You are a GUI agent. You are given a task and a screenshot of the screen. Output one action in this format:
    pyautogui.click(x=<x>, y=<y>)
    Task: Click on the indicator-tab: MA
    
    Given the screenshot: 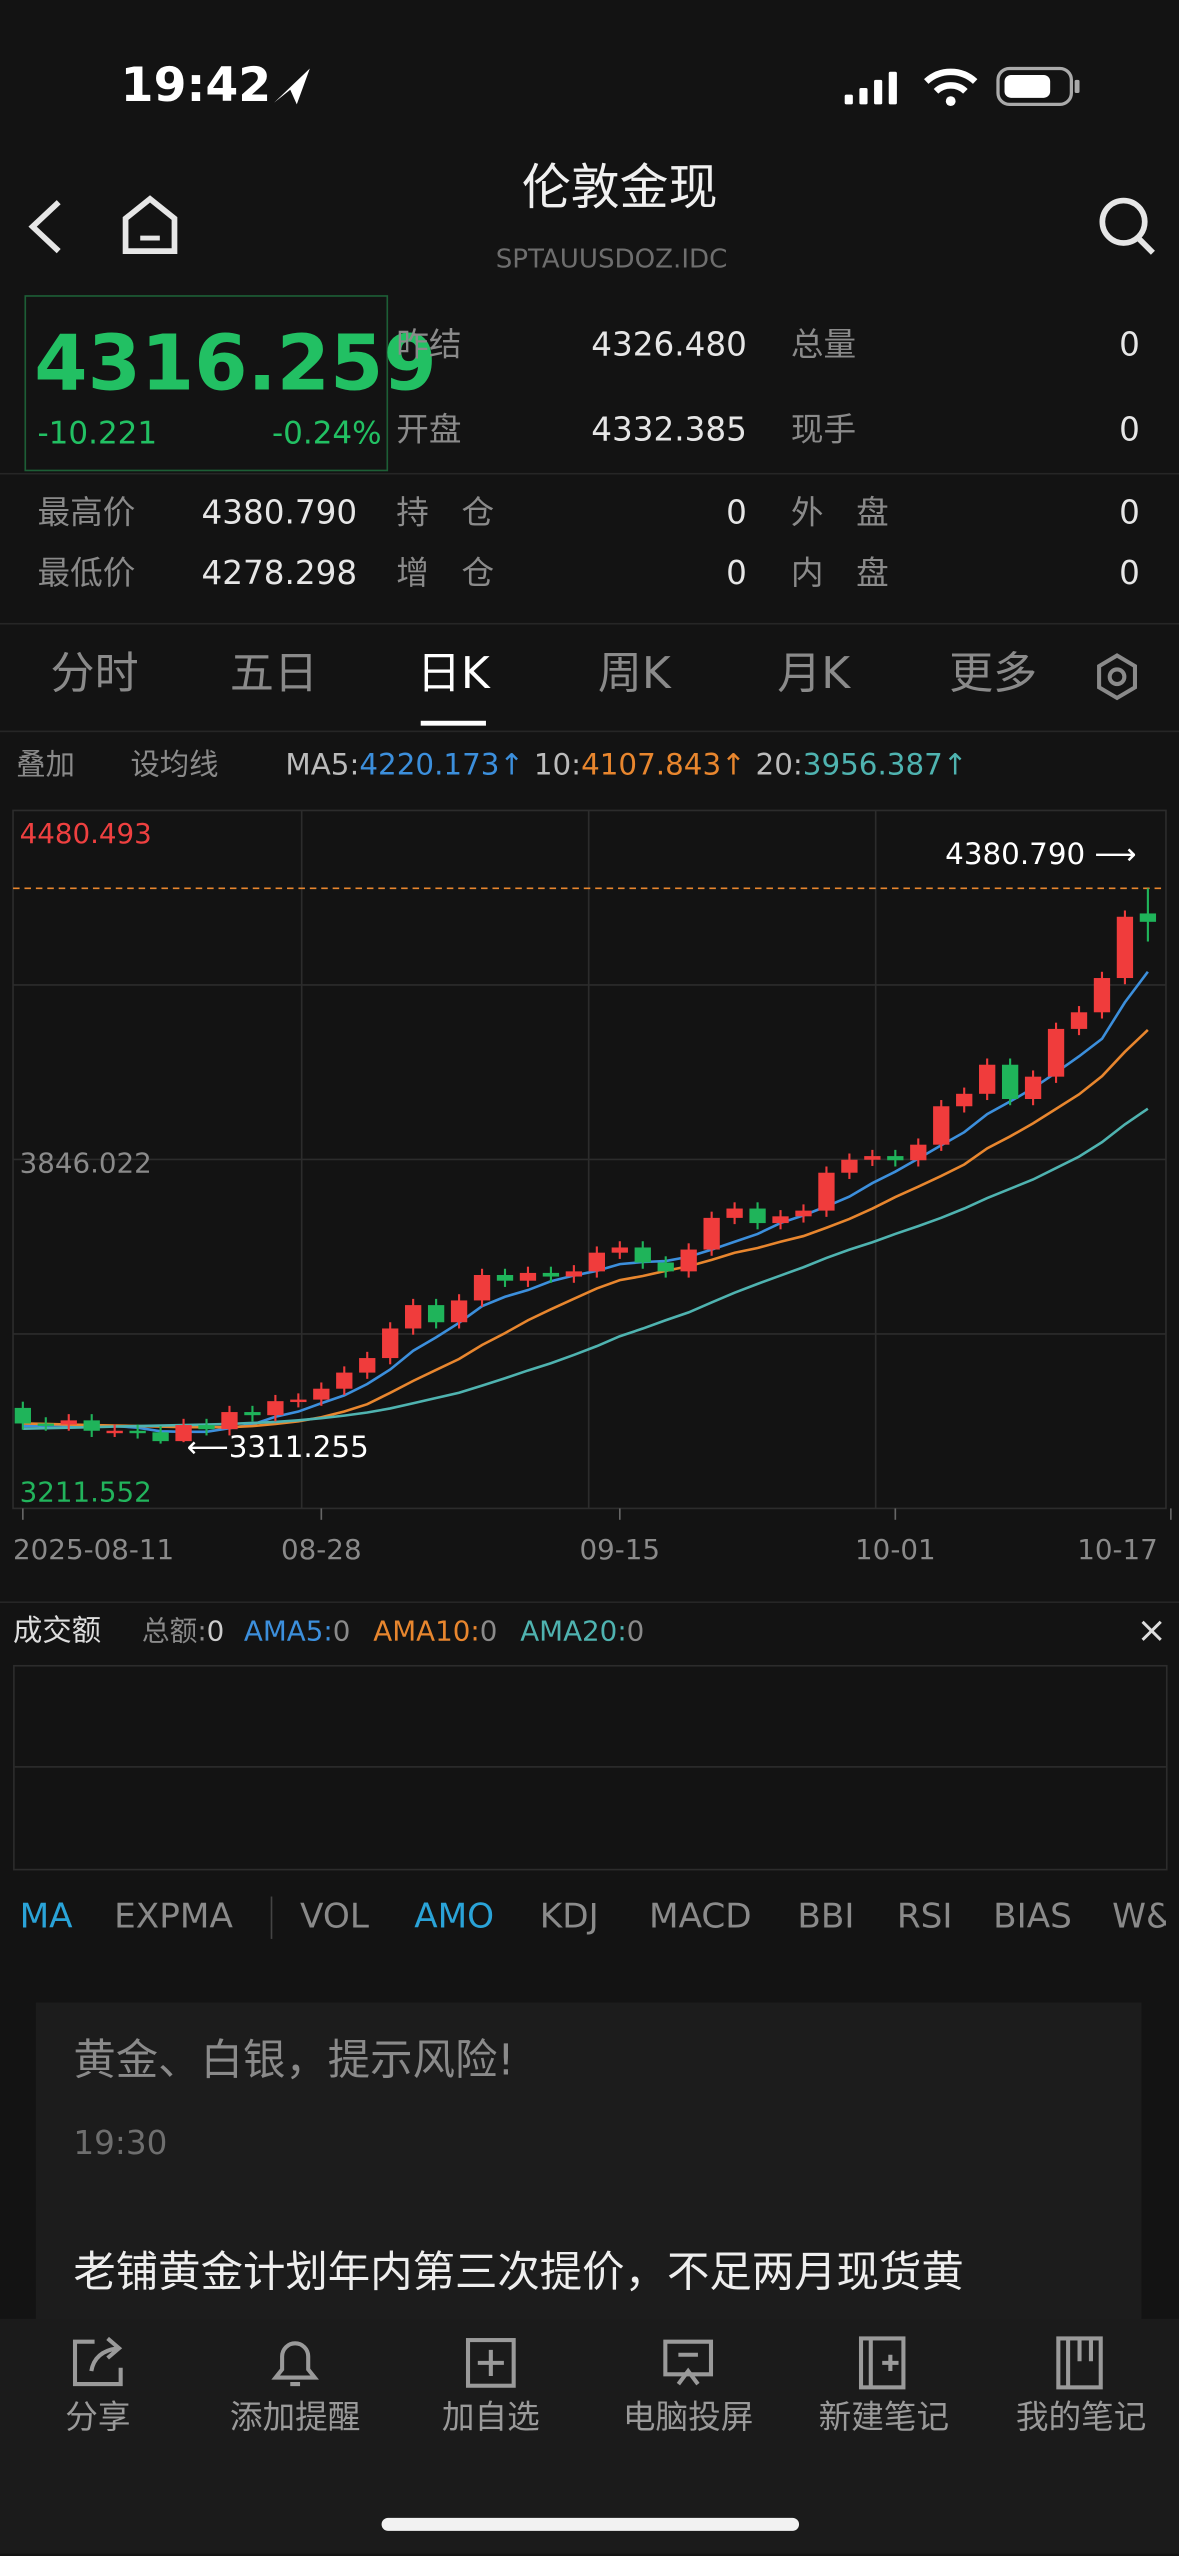 What is the action you would take?
    pyautogui.click(x=46, y=1916)
    